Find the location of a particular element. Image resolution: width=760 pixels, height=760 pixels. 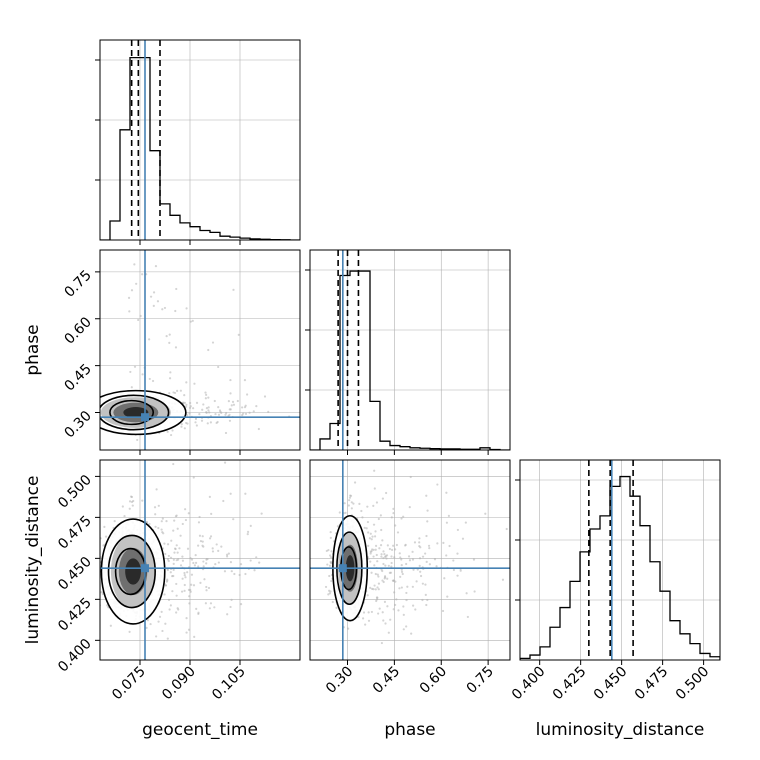

x-tick-label: 0.475 is located at coordinates (652, 684).